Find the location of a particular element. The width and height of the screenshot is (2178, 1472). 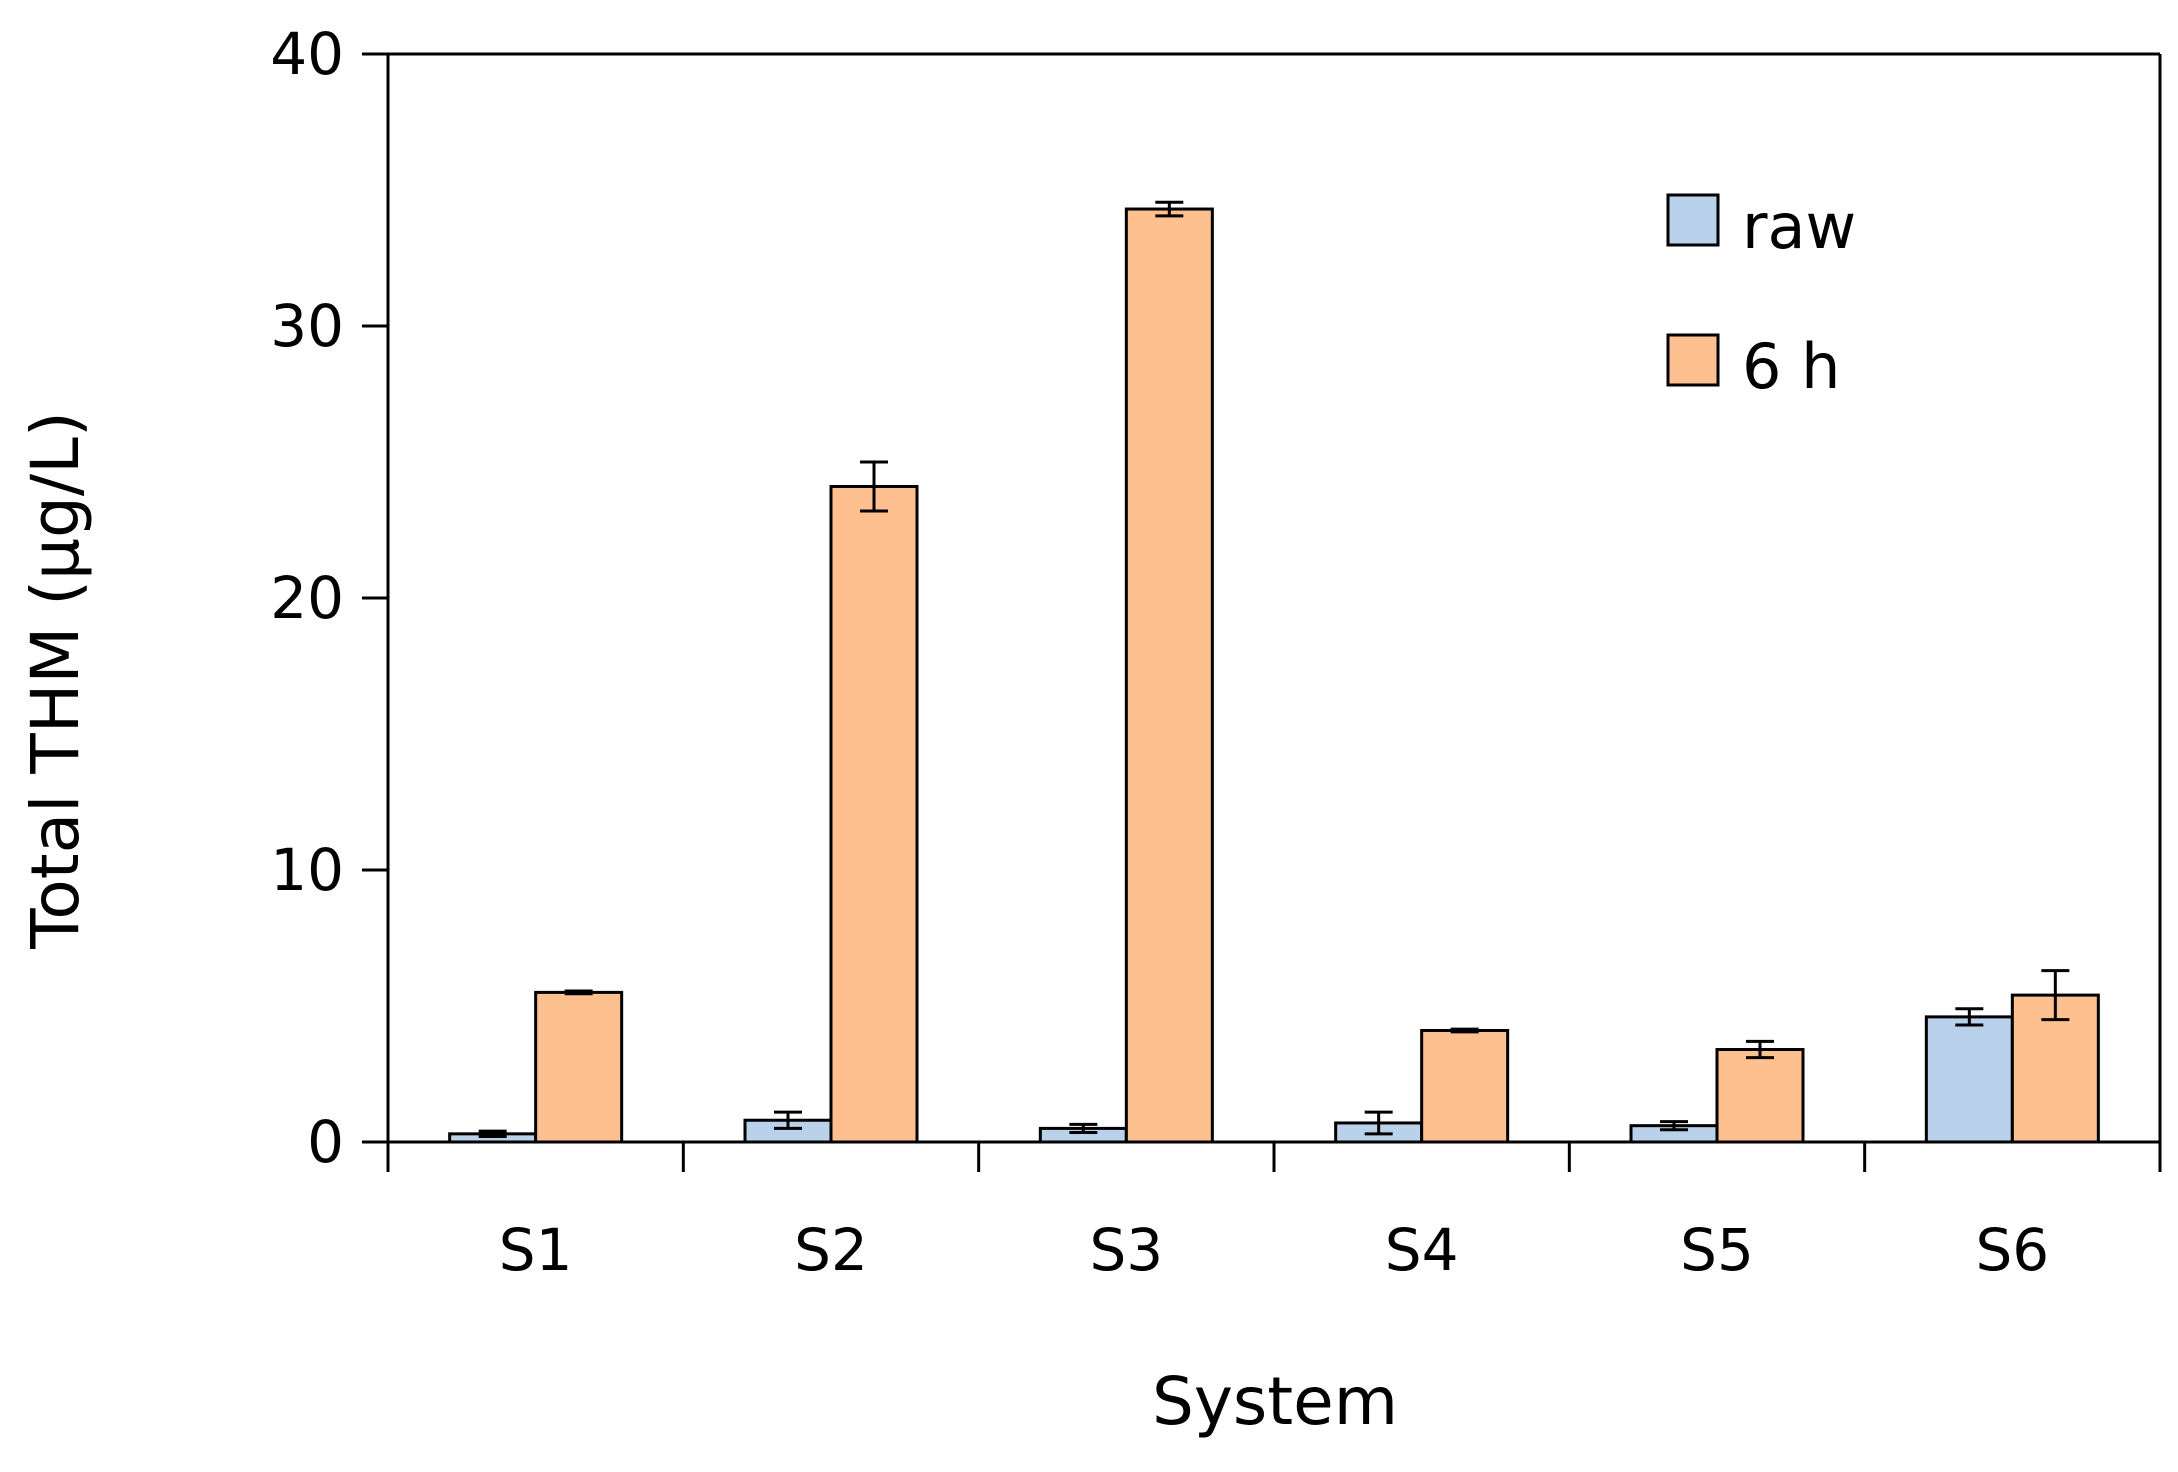

x-tick-label: S1 is located at coordinates (536, 1250).